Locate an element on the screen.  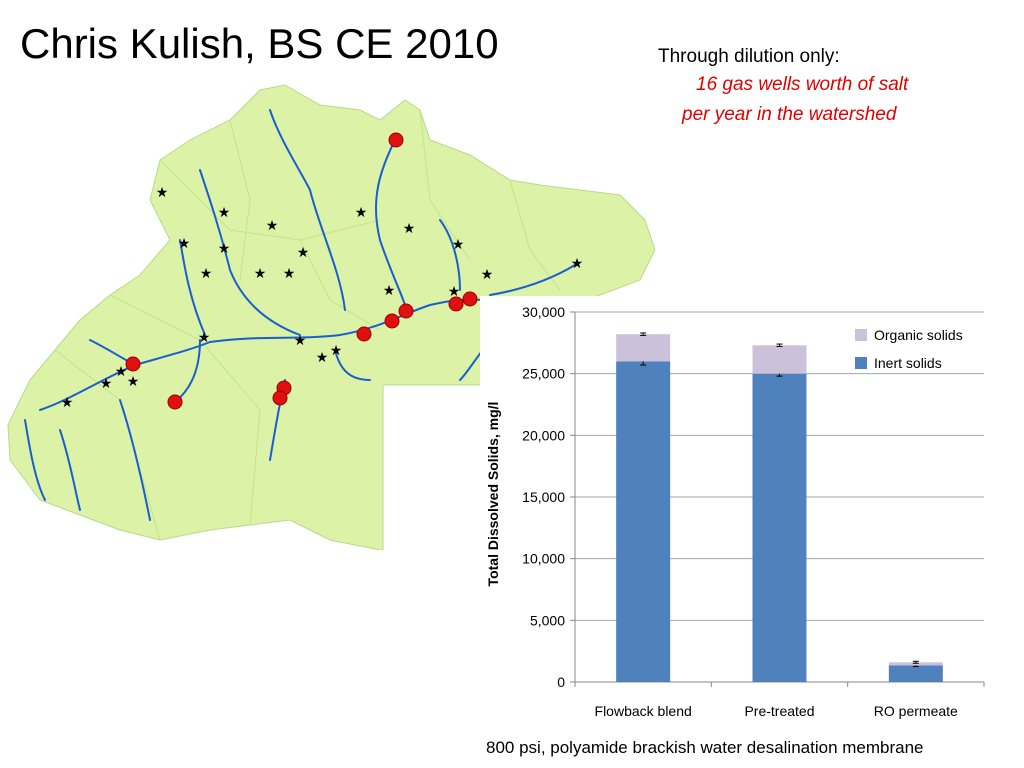
note-line-1: Through dilution only: is located at coordinates (749, 56).